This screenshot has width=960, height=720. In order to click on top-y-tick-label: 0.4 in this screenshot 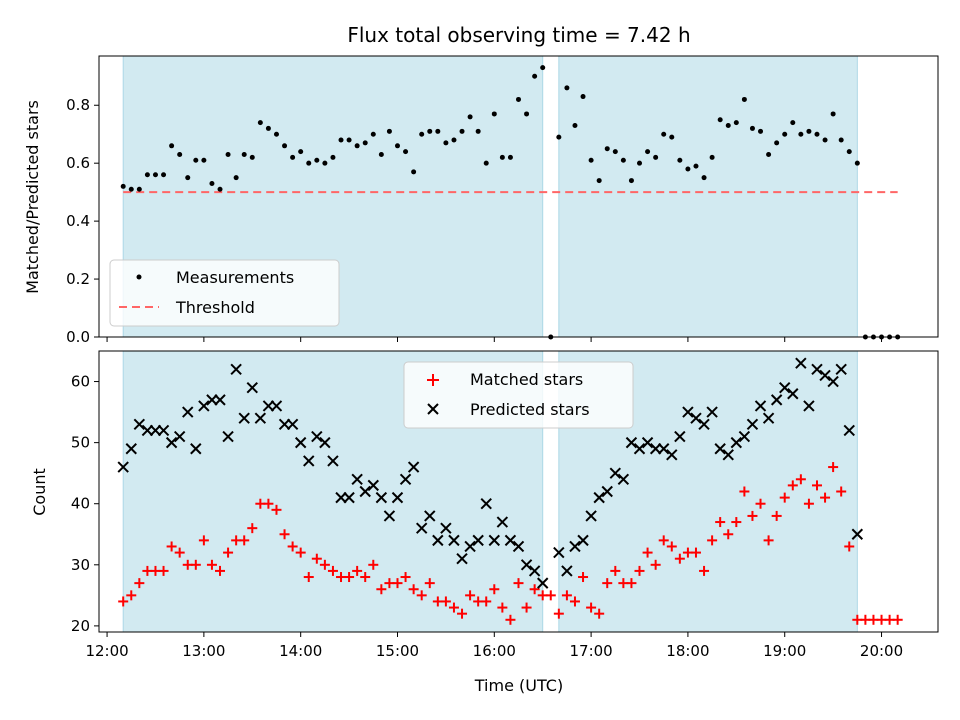, I will do `click(78, 221)`.